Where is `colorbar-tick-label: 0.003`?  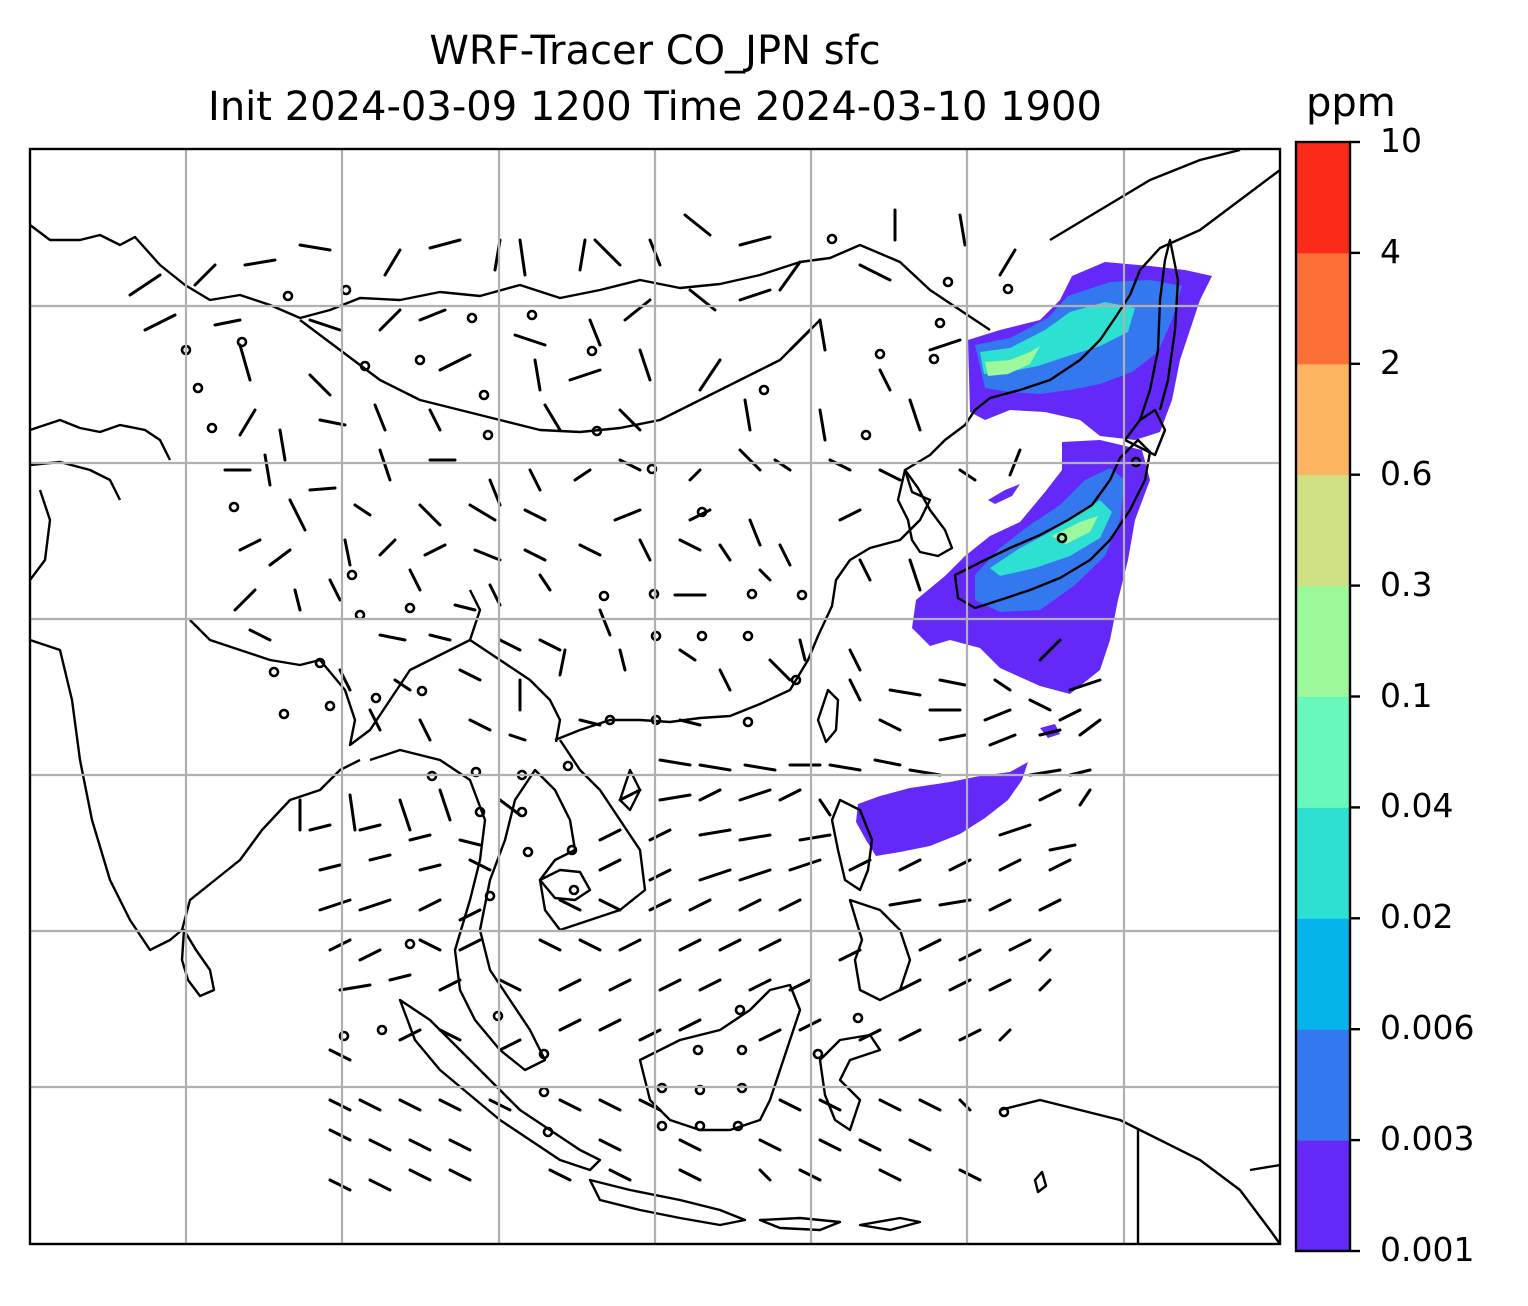 colorbar-tick-label: 0.003 is located at coordinates (1427, 1139).